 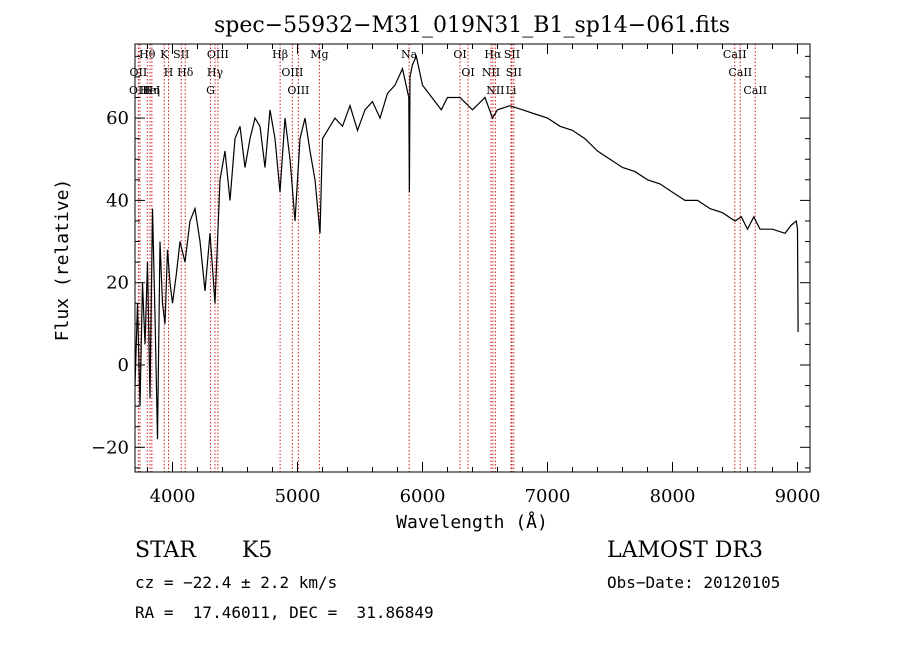 What do you see at coordinates (511, 90) in the screenshot?
I see `spectral-line-label: Li` at bounding box center [511, 90].